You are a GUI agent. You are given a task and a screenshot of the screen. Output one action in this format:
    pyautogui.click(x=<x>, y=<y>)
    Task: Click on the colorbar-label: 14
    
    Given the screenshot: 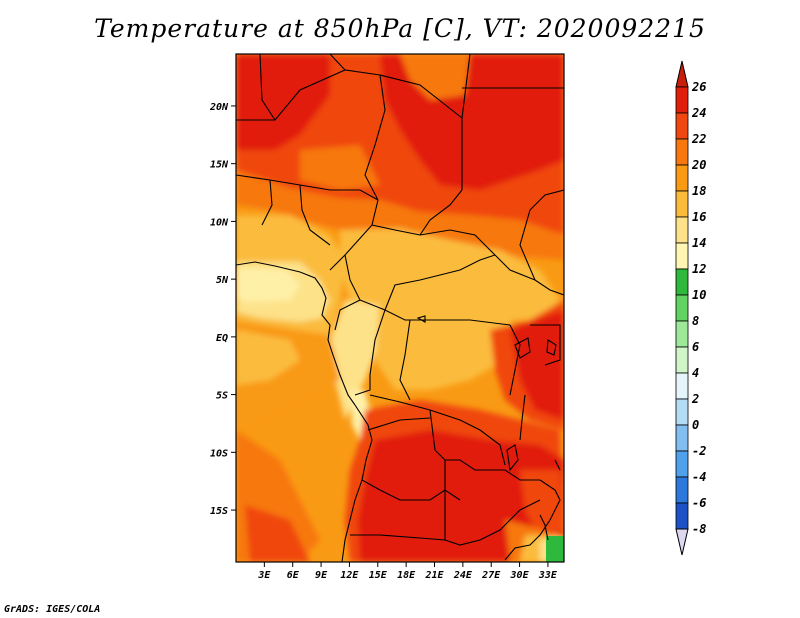 What is the action you would take?
    pyautogui.click(x=699, y=243)
    